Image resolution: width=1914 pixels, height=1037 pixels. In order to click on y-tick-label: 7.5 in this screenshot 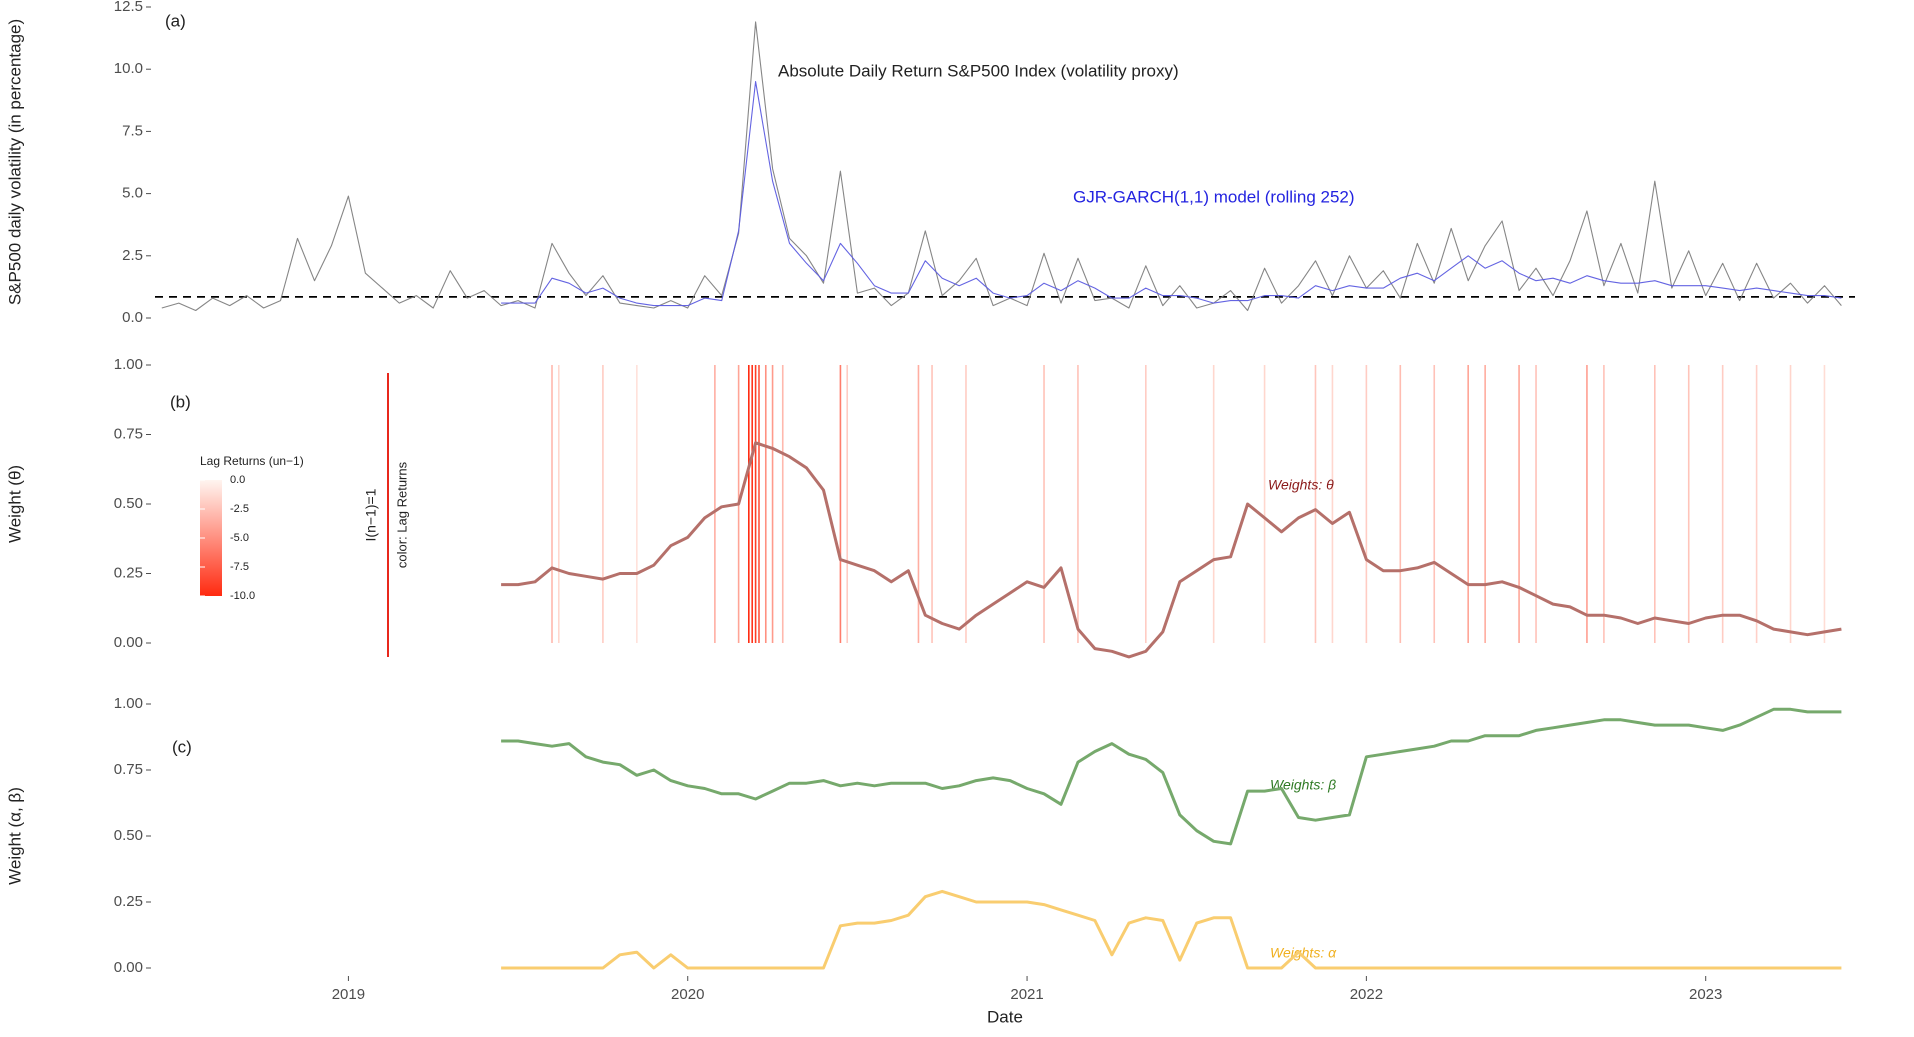, I will do `click(132, 130)`.